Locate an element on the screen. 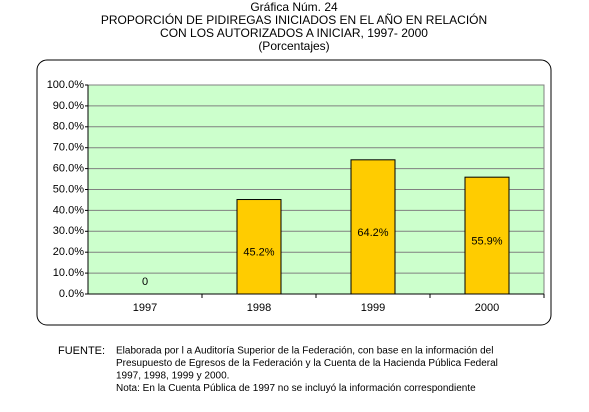 Image resolution: width=589 pixels, height=412 pixels. y-tick-label: 50.0% is located at coordinates (68, 189).